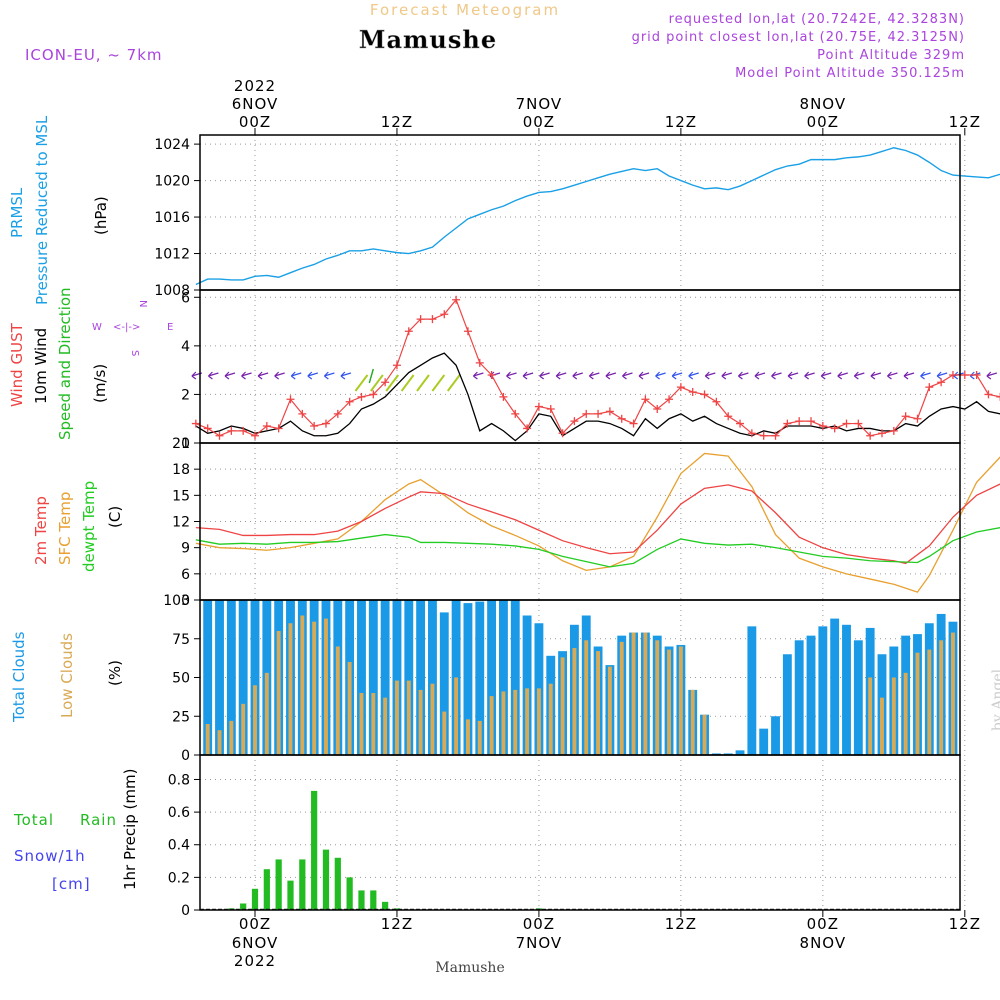 The image size is (1000, 1000). I want to click on compass-rose: N S W E <-|->, so click(132, 328).